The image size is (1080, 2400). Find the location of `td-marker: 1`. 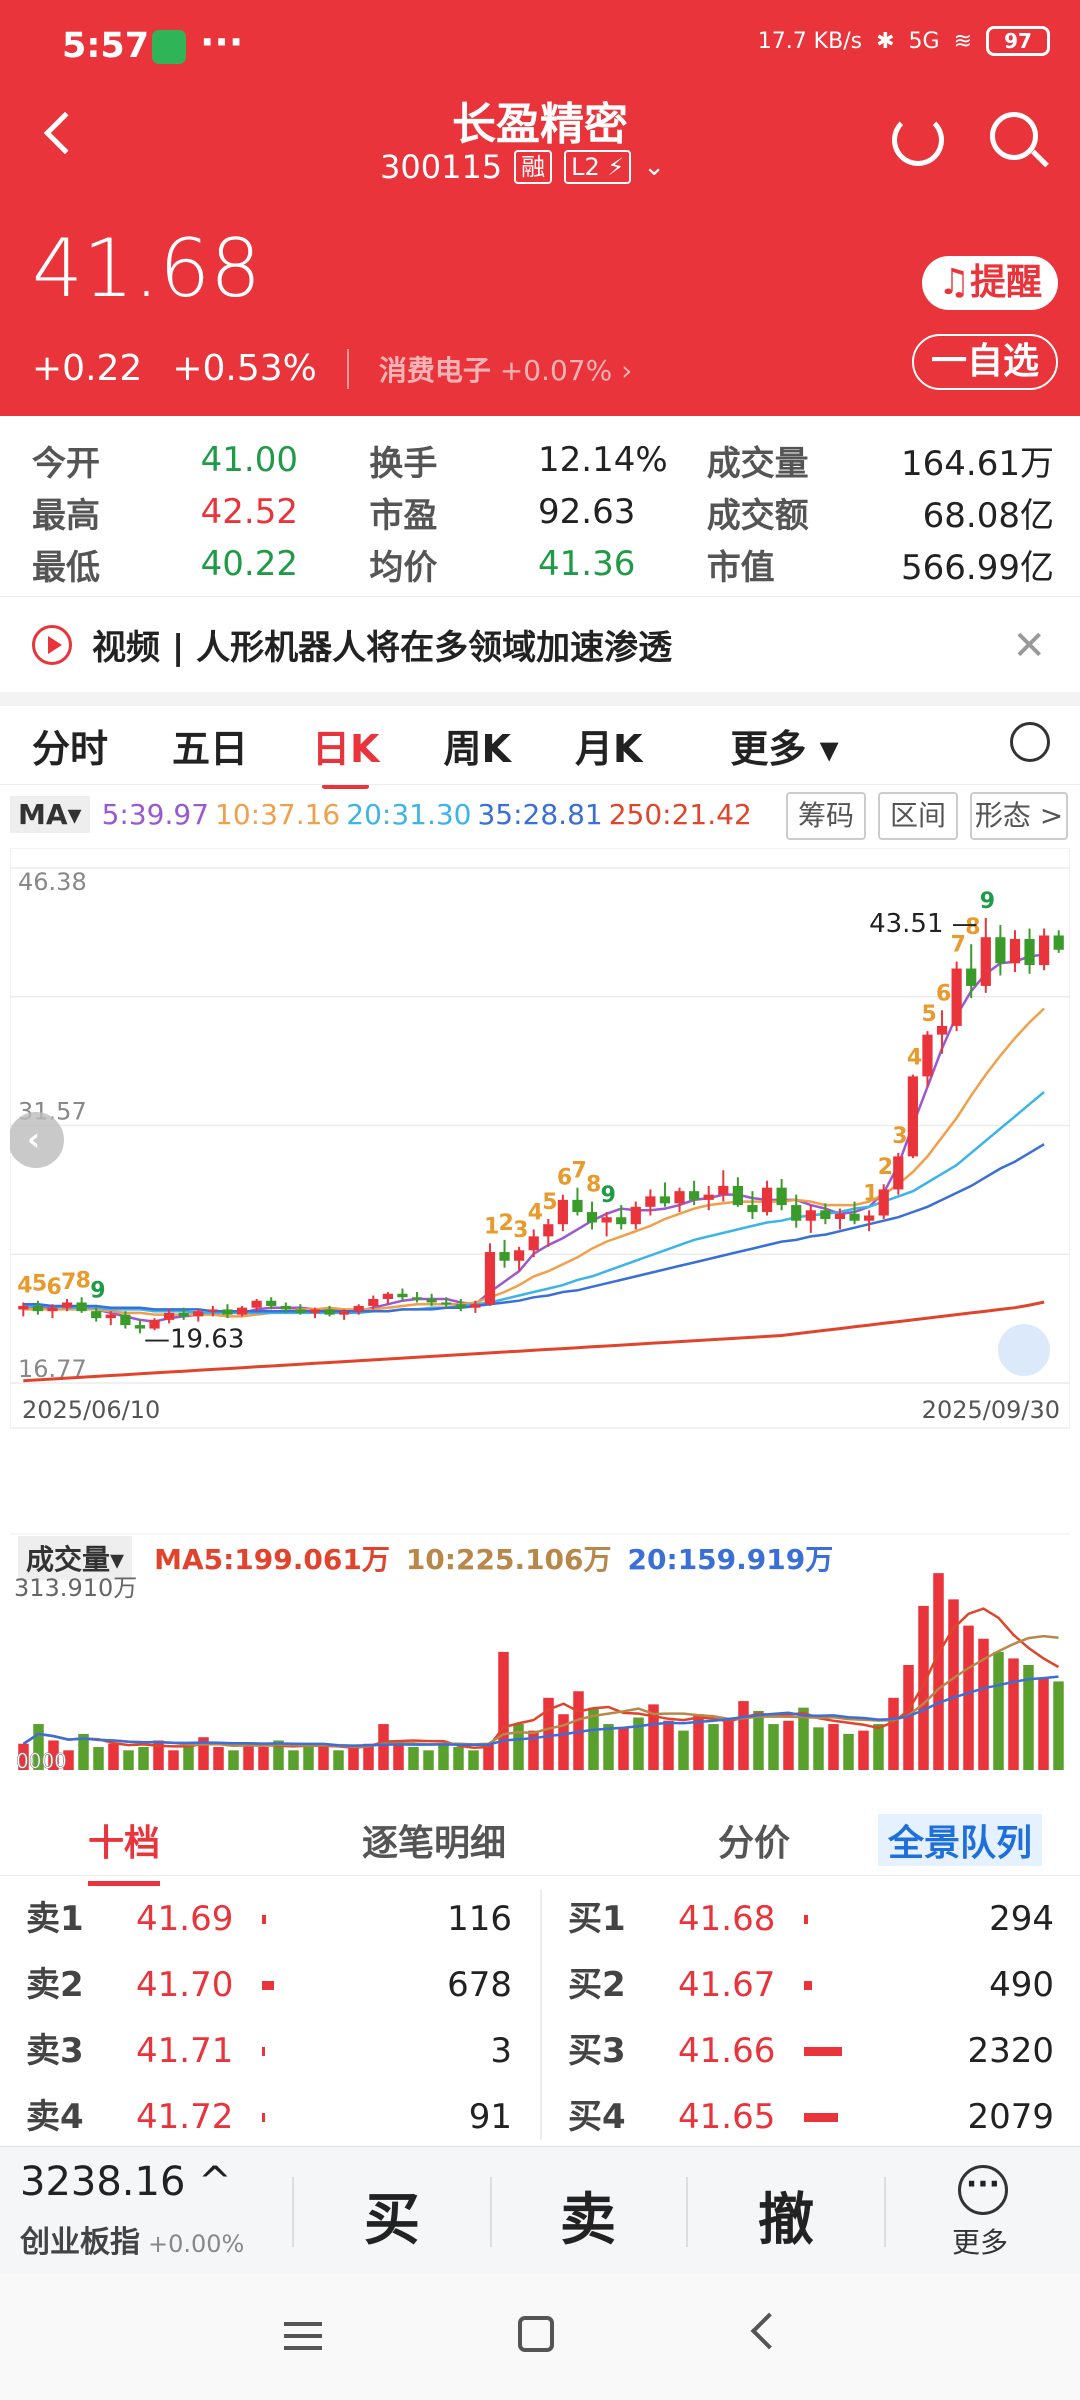

td-marker: 1 is located at coordinates (870, 1193).